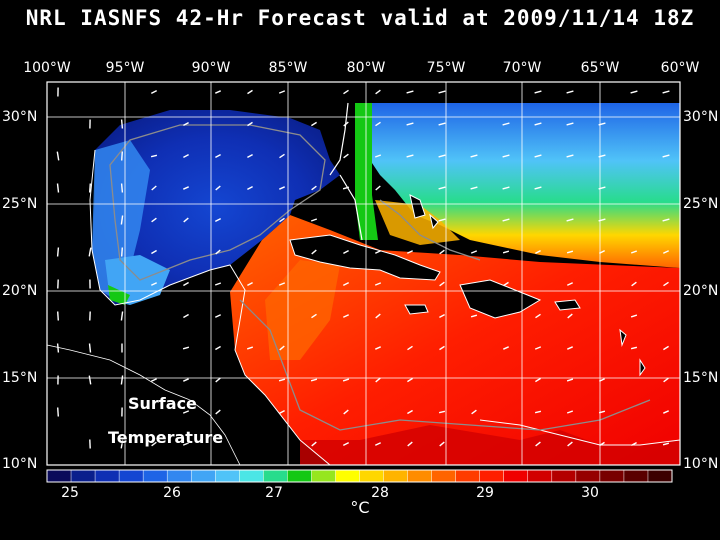 This screenshot has height=540, width=720. I want to click on colorbar-tick-label: 30, so click(590, 493).